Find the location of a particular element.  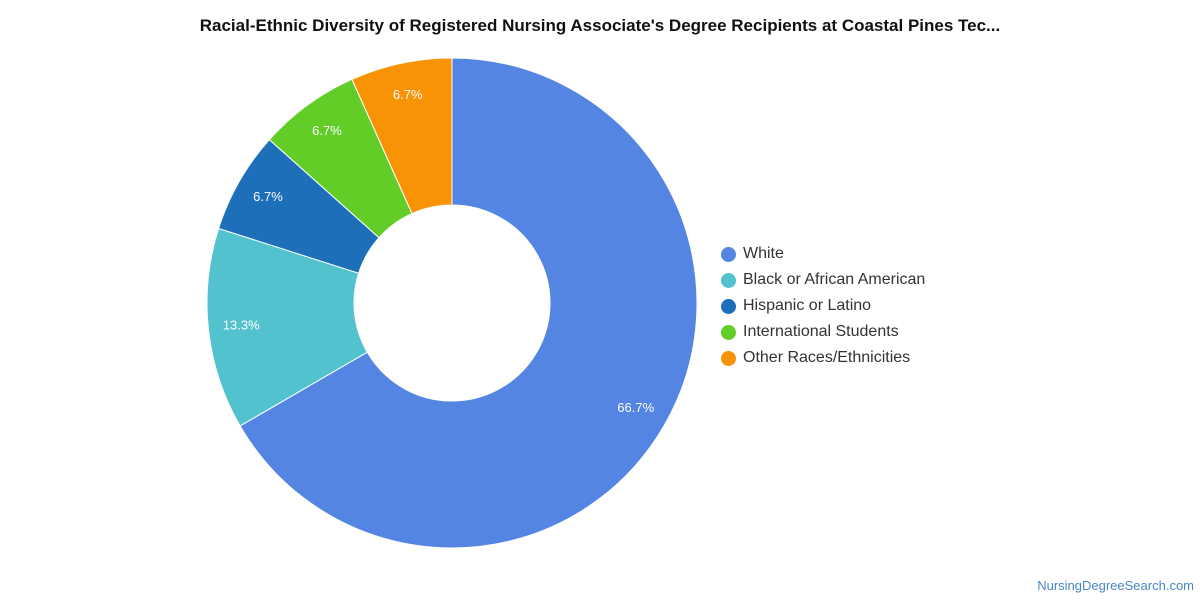

legend-item-international-students: International Students is located at coordinates (823, 332).